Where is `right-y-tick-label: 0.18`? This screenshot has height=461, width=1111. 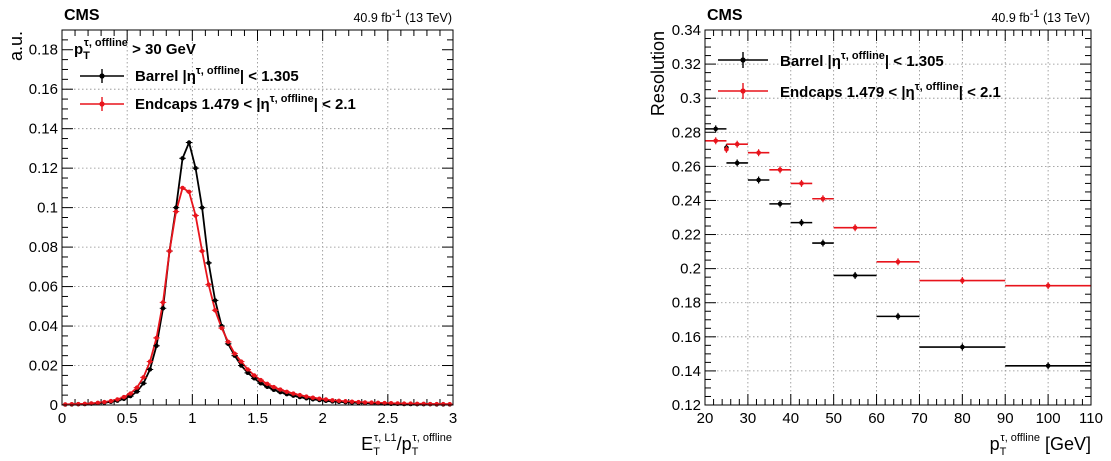 right-y-tick-label: 0.18 is located at coordinates (686, 303).